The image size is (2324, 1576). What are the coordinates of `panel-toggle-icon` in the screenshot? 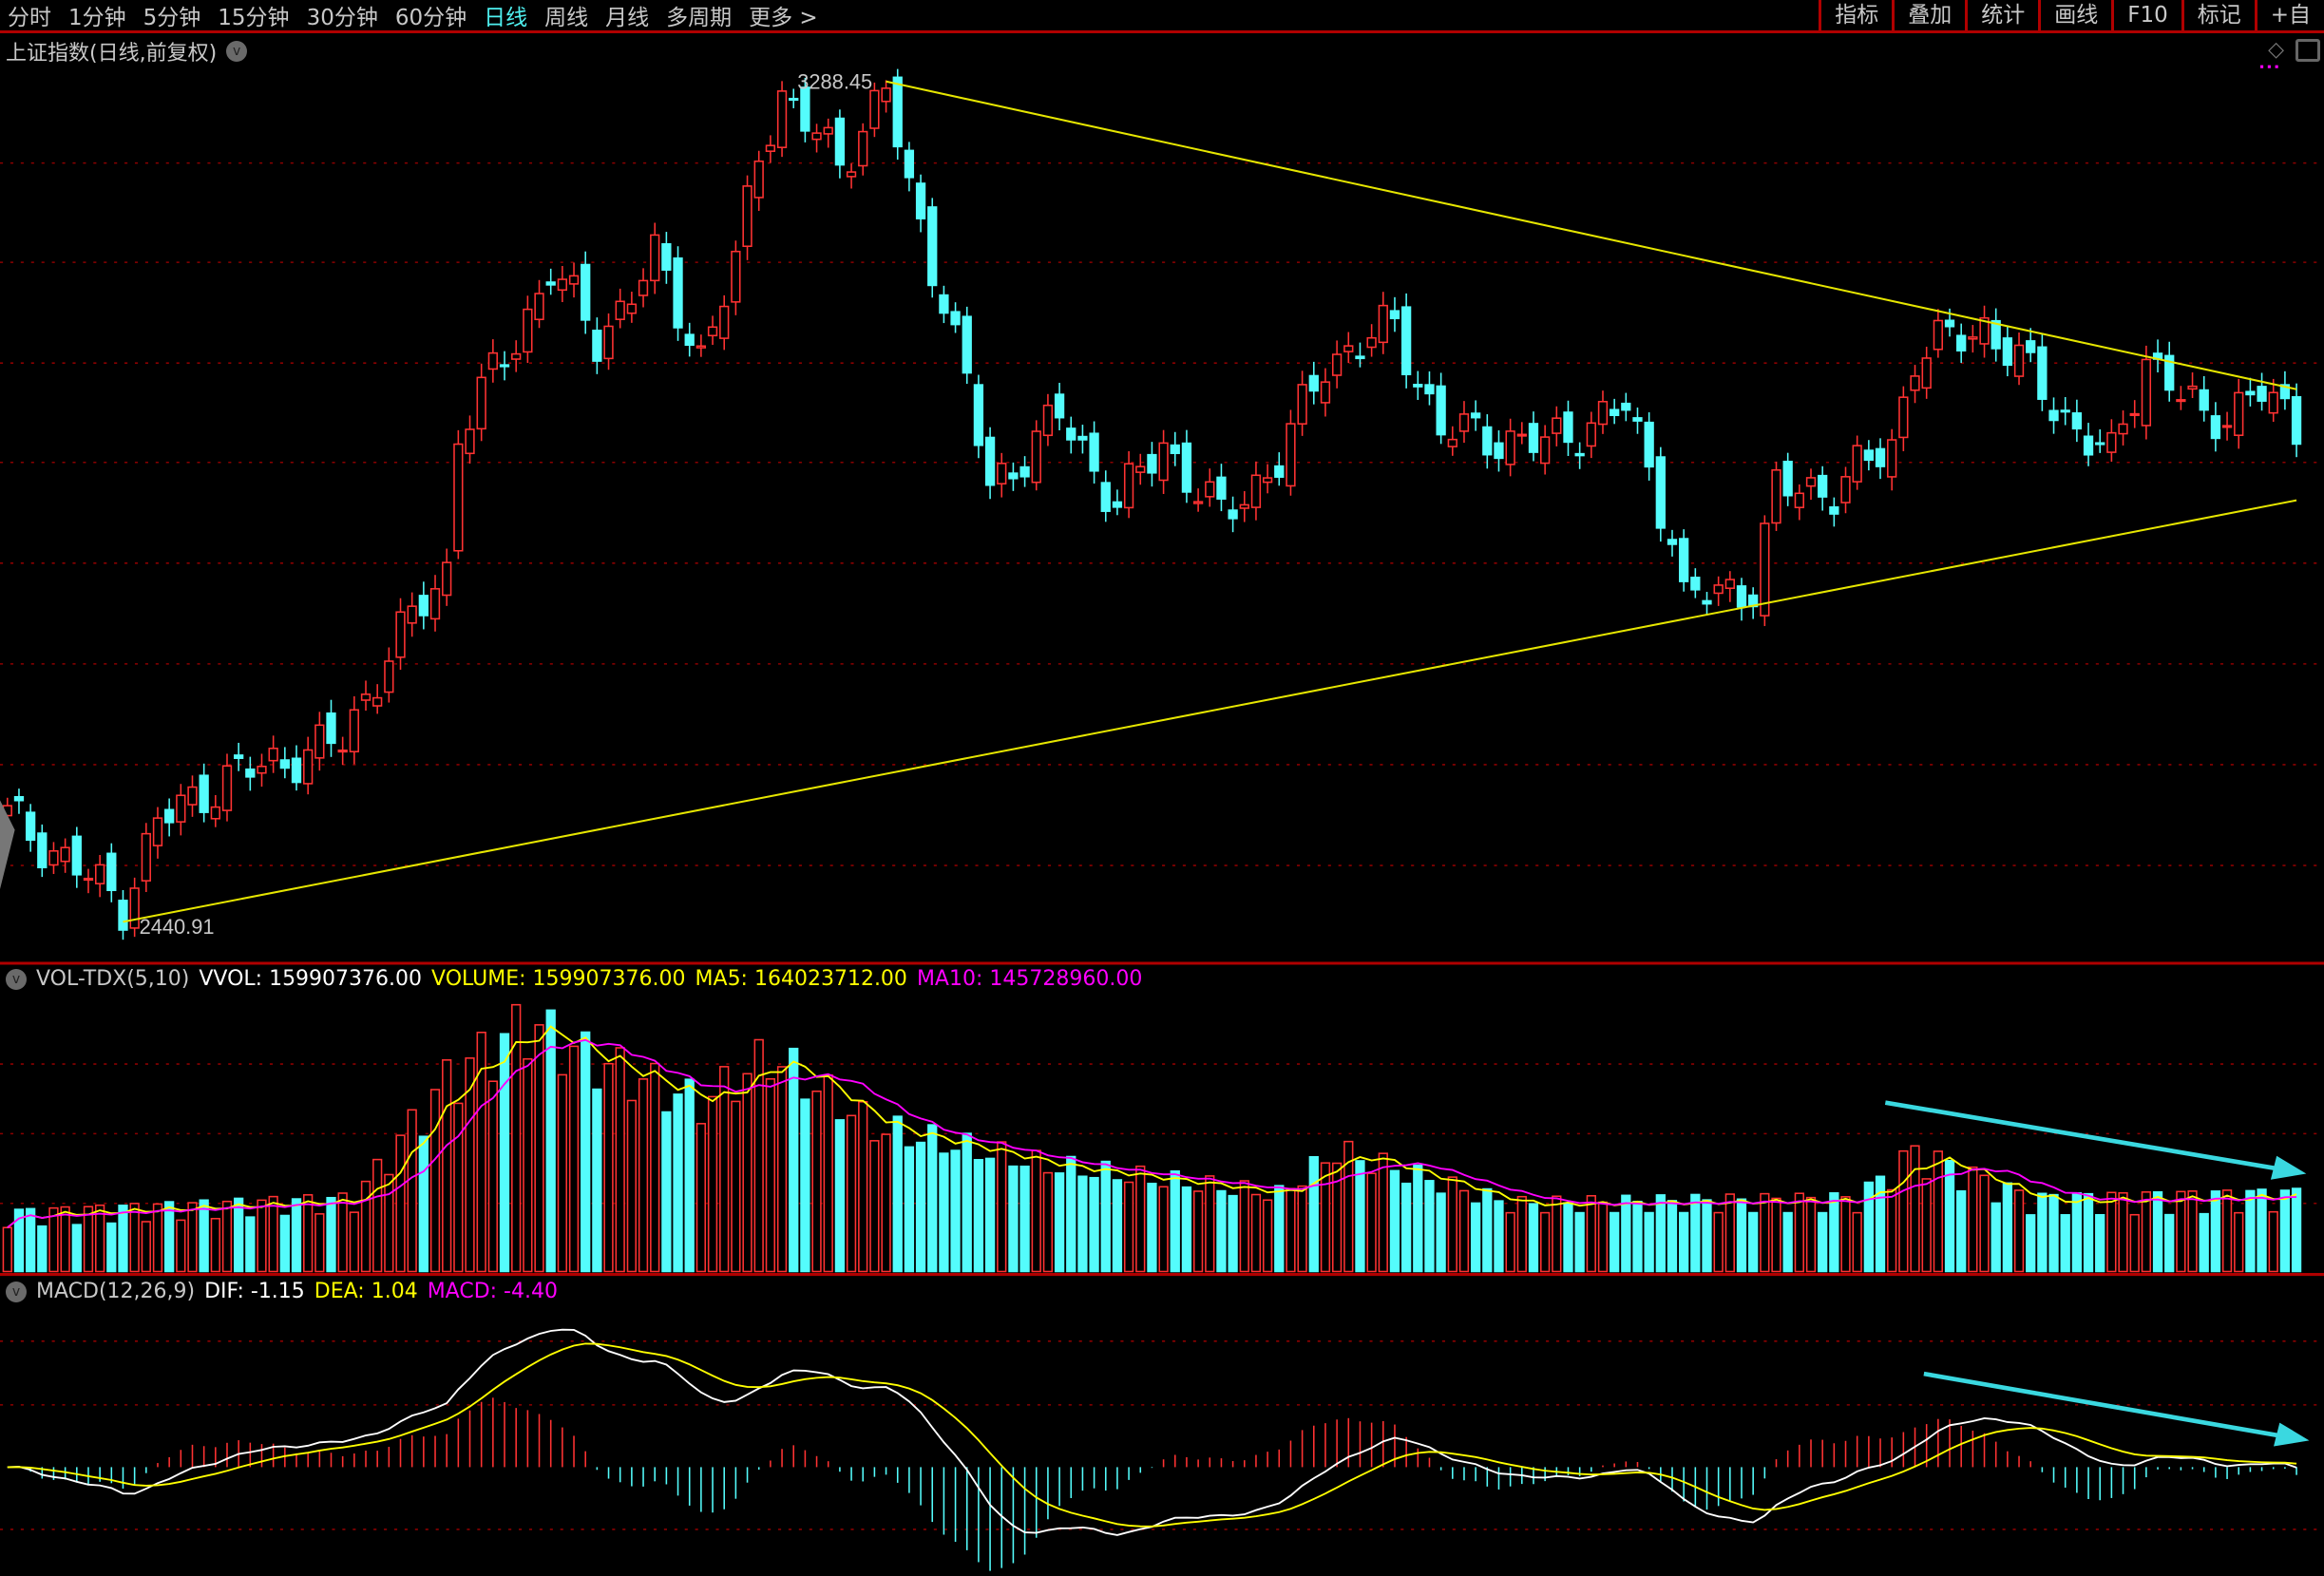 It's located at (2307, 50).